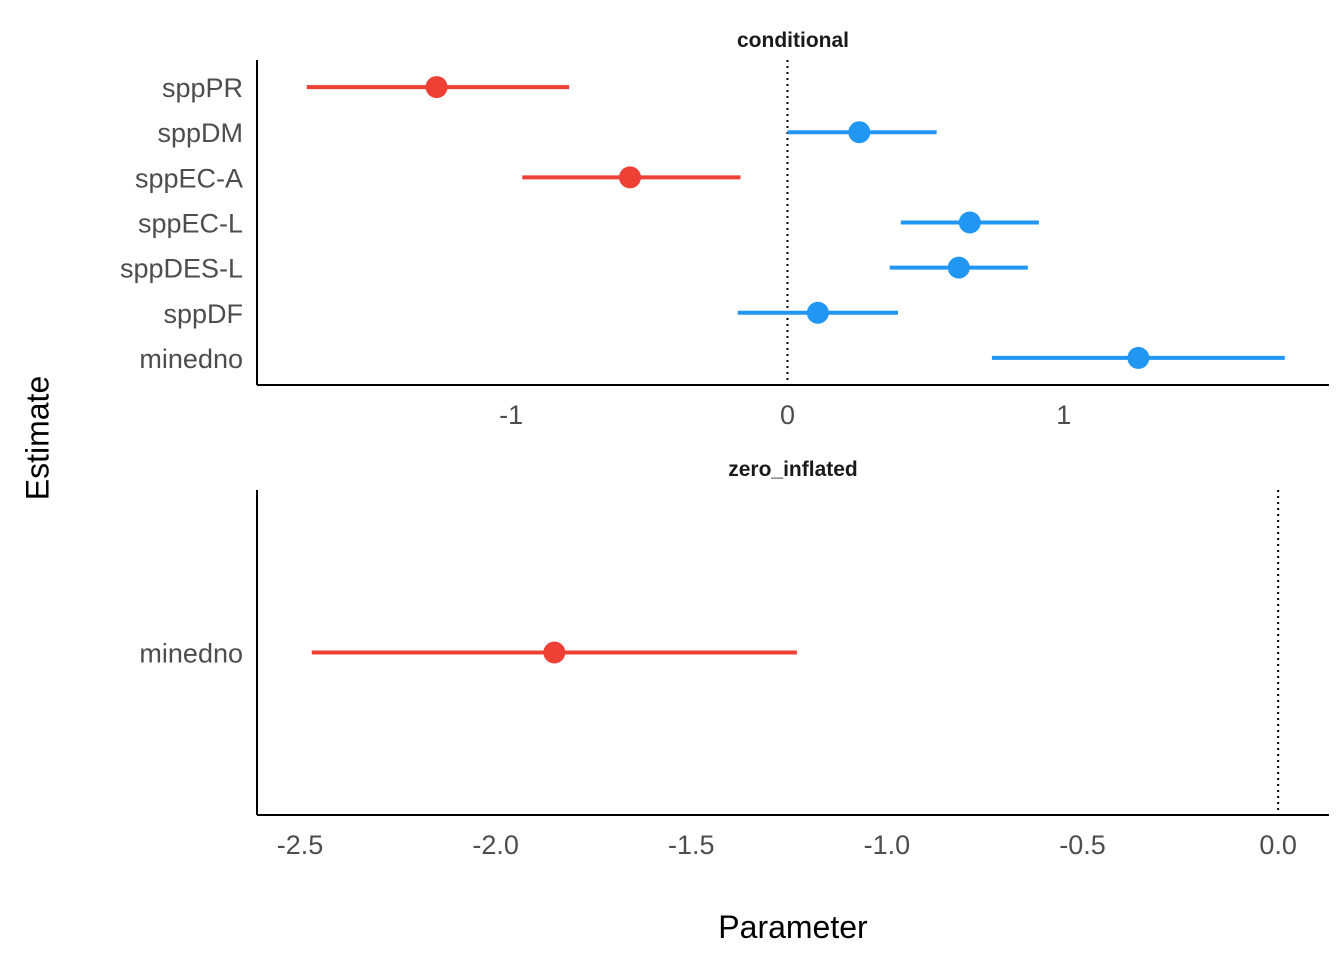 This screenshot has width=1344, height=960. What do you see at coordinates (190, 224) in the screenshot?
I see `y-tick-label: sppEC-L` at bounding box center [190, 224].